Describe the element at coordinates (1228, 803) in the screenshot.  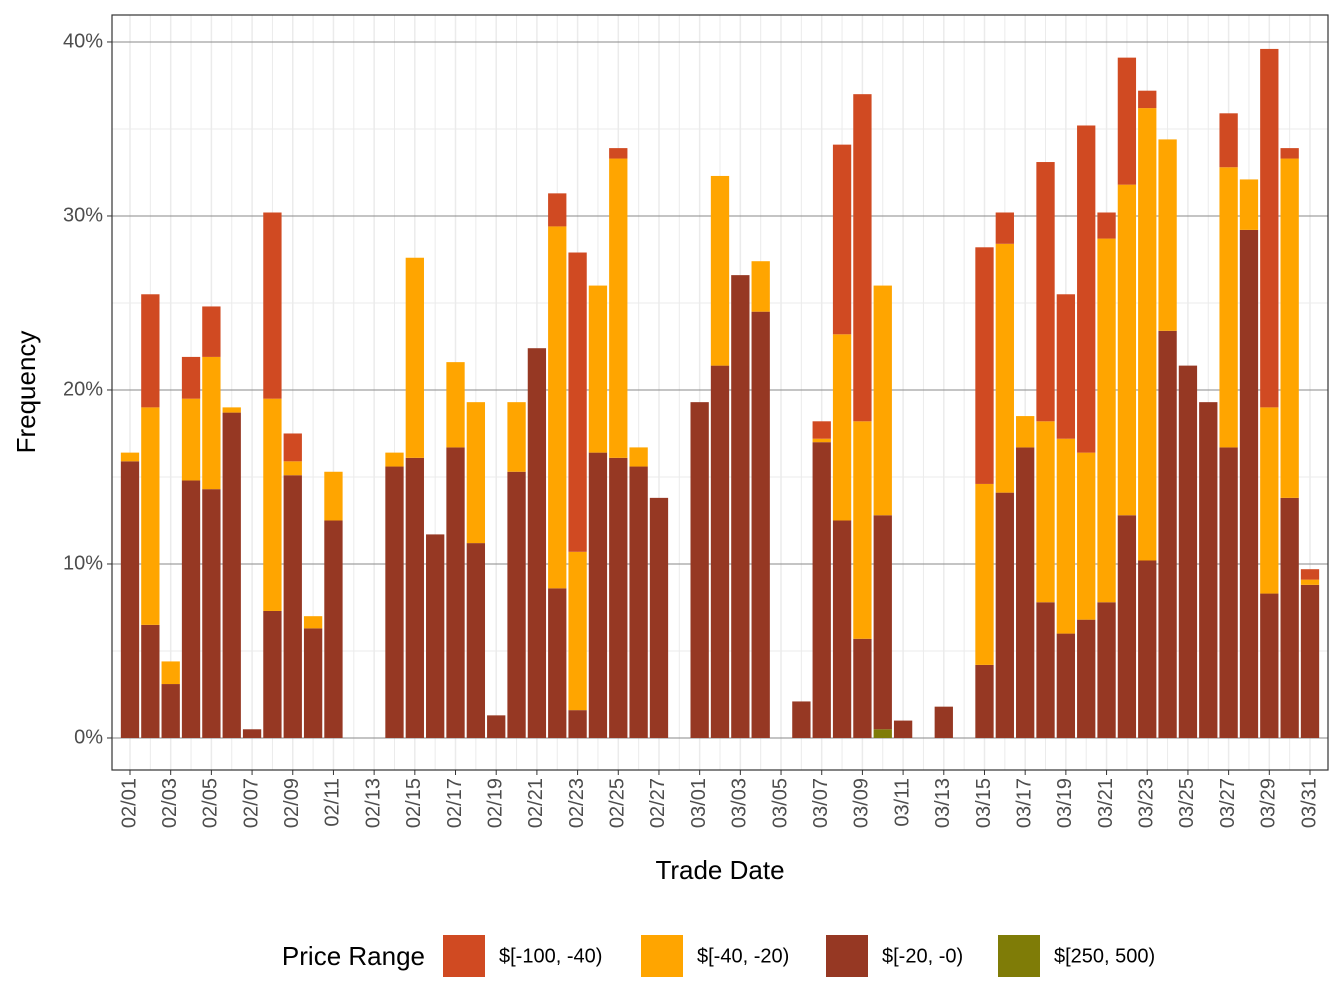
I see `x-tick-label: 03/27` at that location.